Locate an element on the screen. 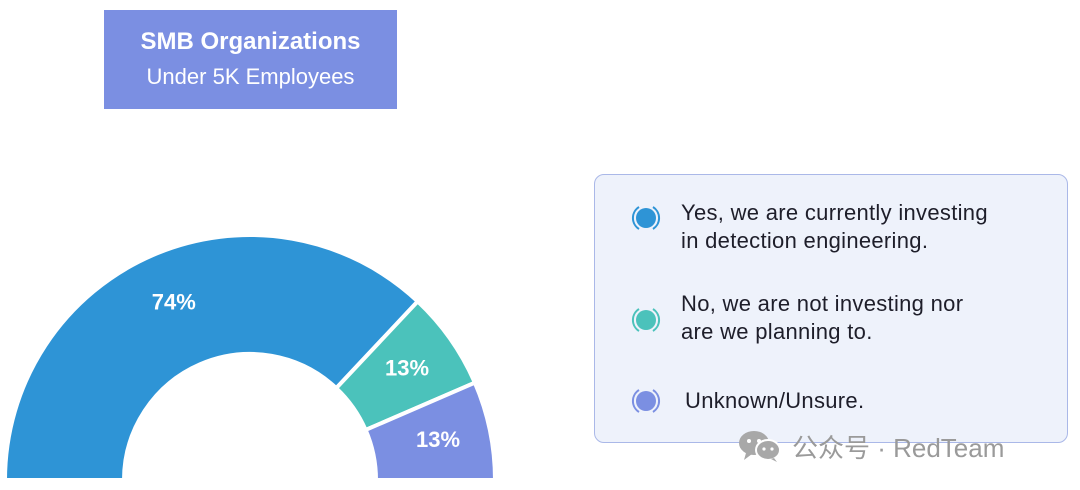 This screenshot has width=1080, height=490. watermark-text: 公众号 · RedTeam is located at coordinates (898, 447).